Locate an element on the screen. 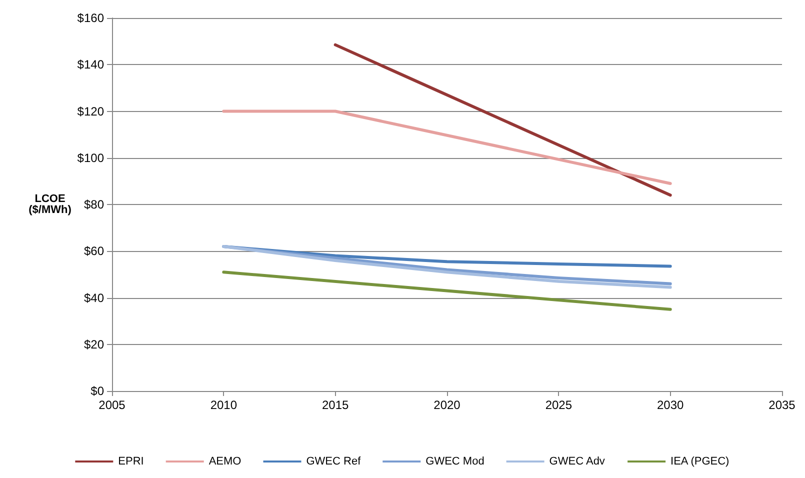 This screenshot has width=805, height=478. y-tick-label: $40 is located at coordinates (94, 297).